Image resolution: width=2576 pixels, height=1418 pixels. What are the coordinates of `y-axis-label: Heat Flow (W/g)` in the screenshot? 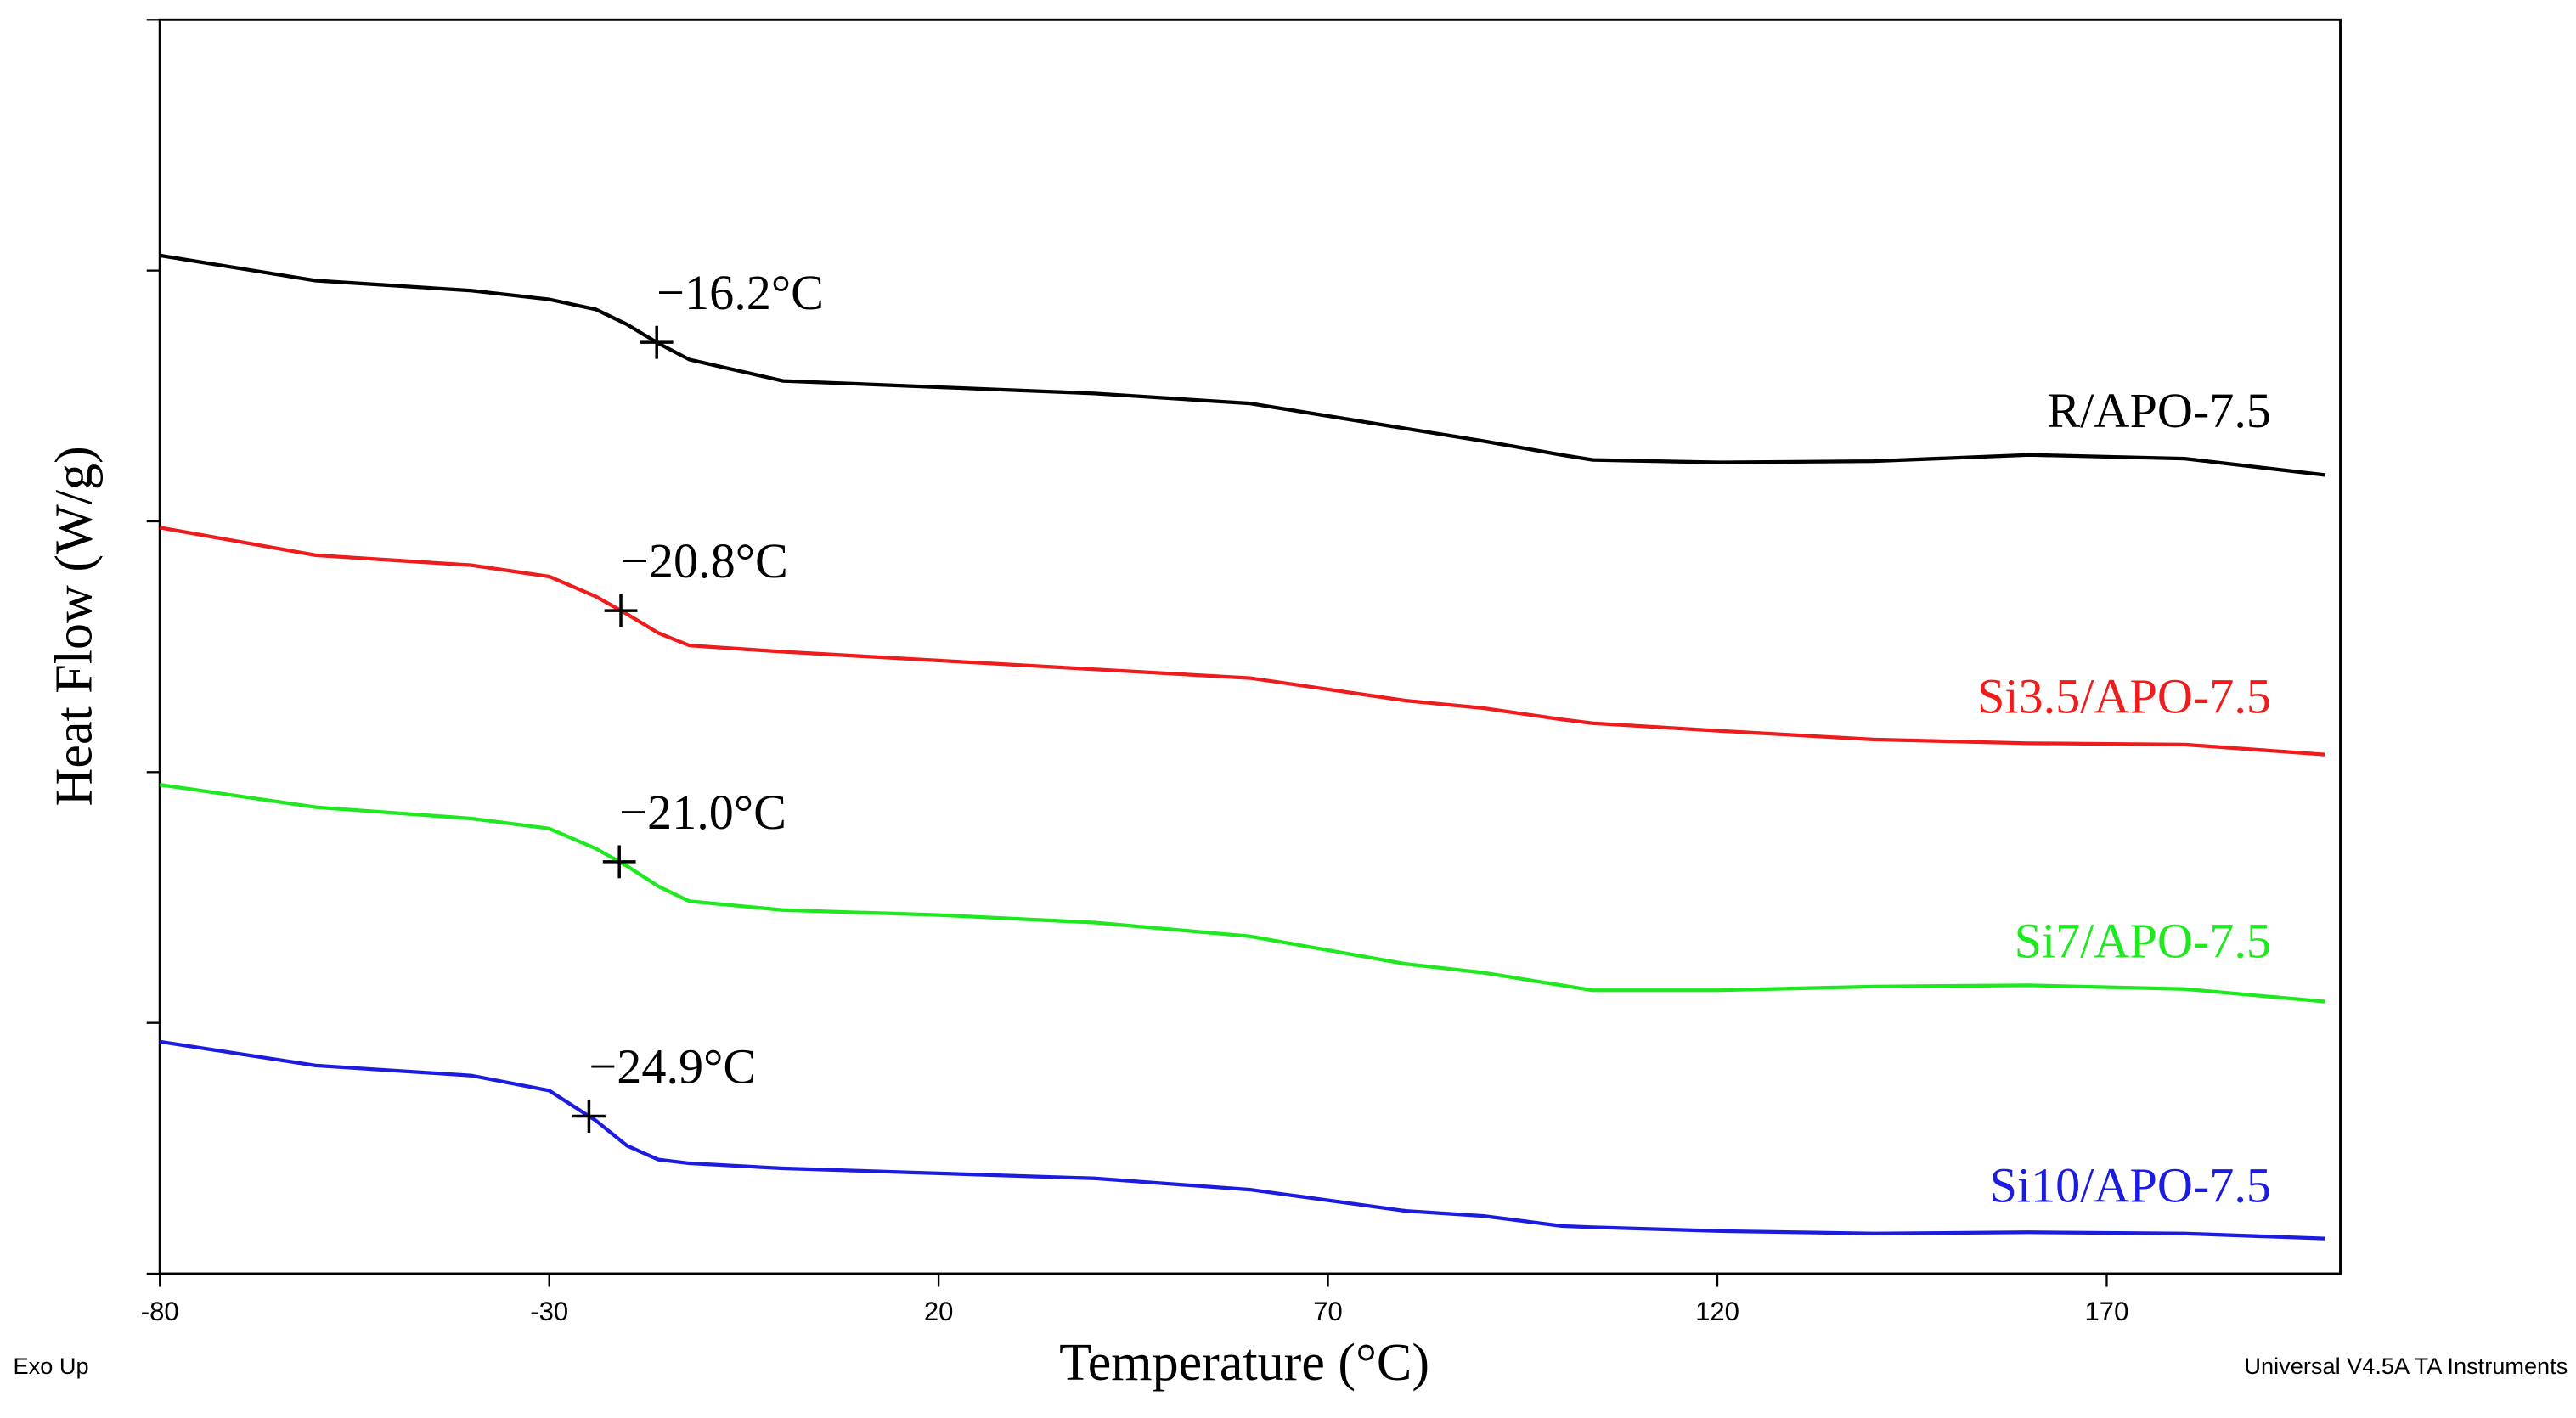 It's located at (74, 626).